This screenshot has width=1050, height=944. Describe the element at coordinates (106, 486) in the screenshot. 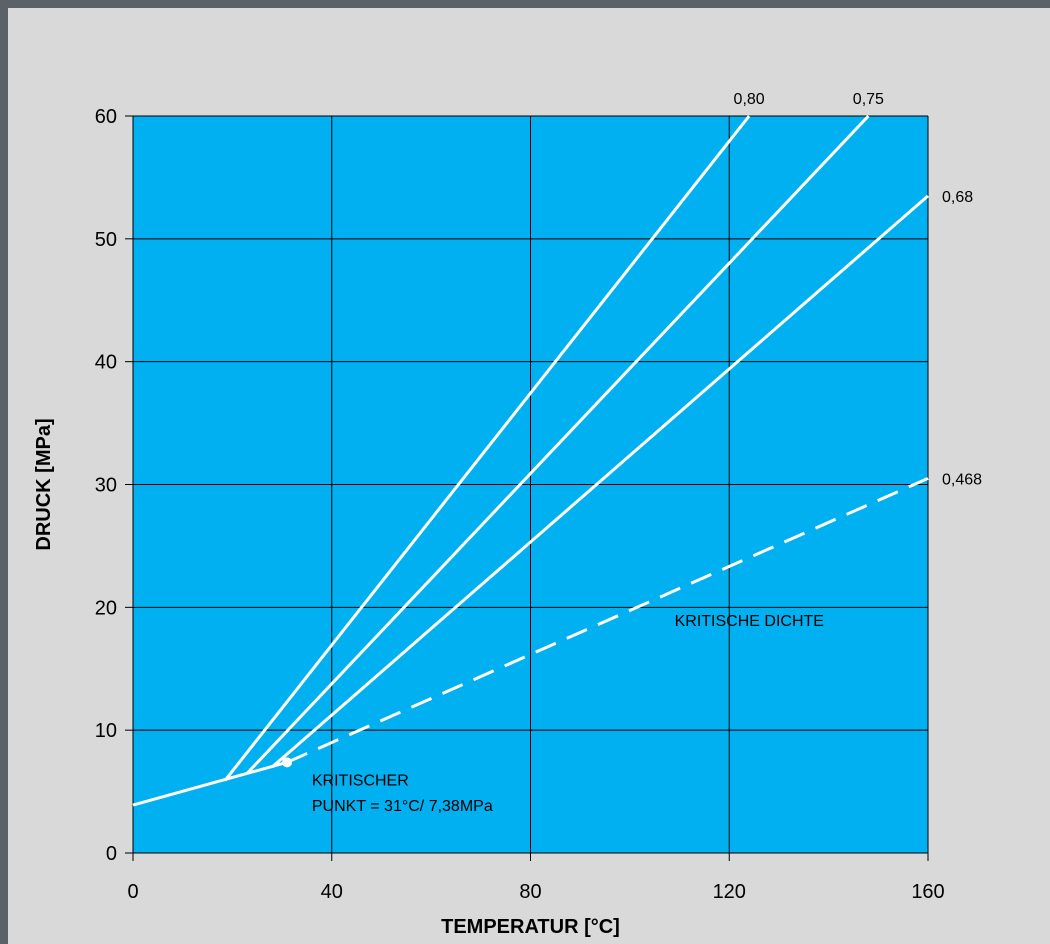

I see `y-tick-label: 30` at that location.